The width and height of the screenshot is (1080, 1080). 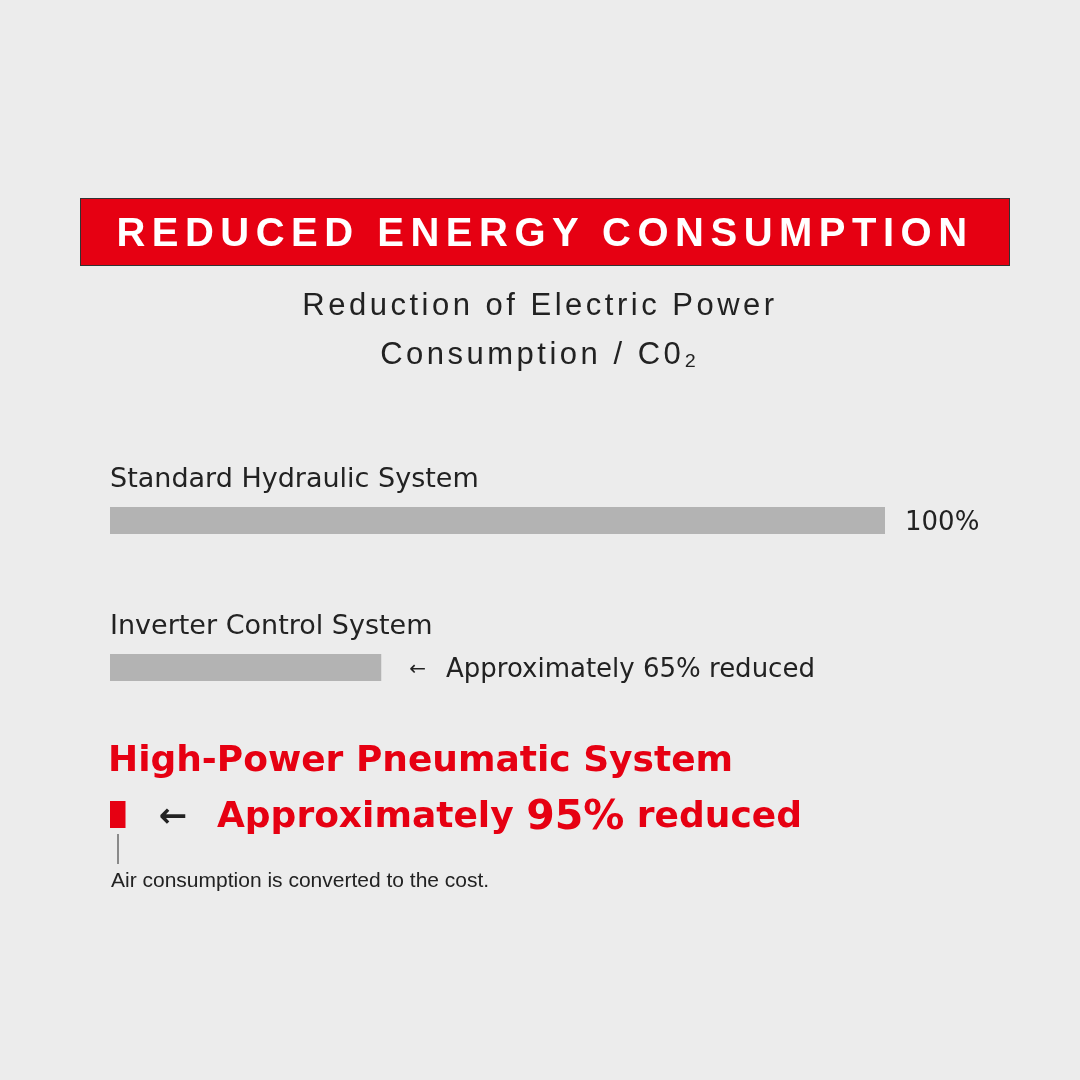 I want to click on y-tick-label: High-Power Pneumatic System, so click(x=421, y=758).